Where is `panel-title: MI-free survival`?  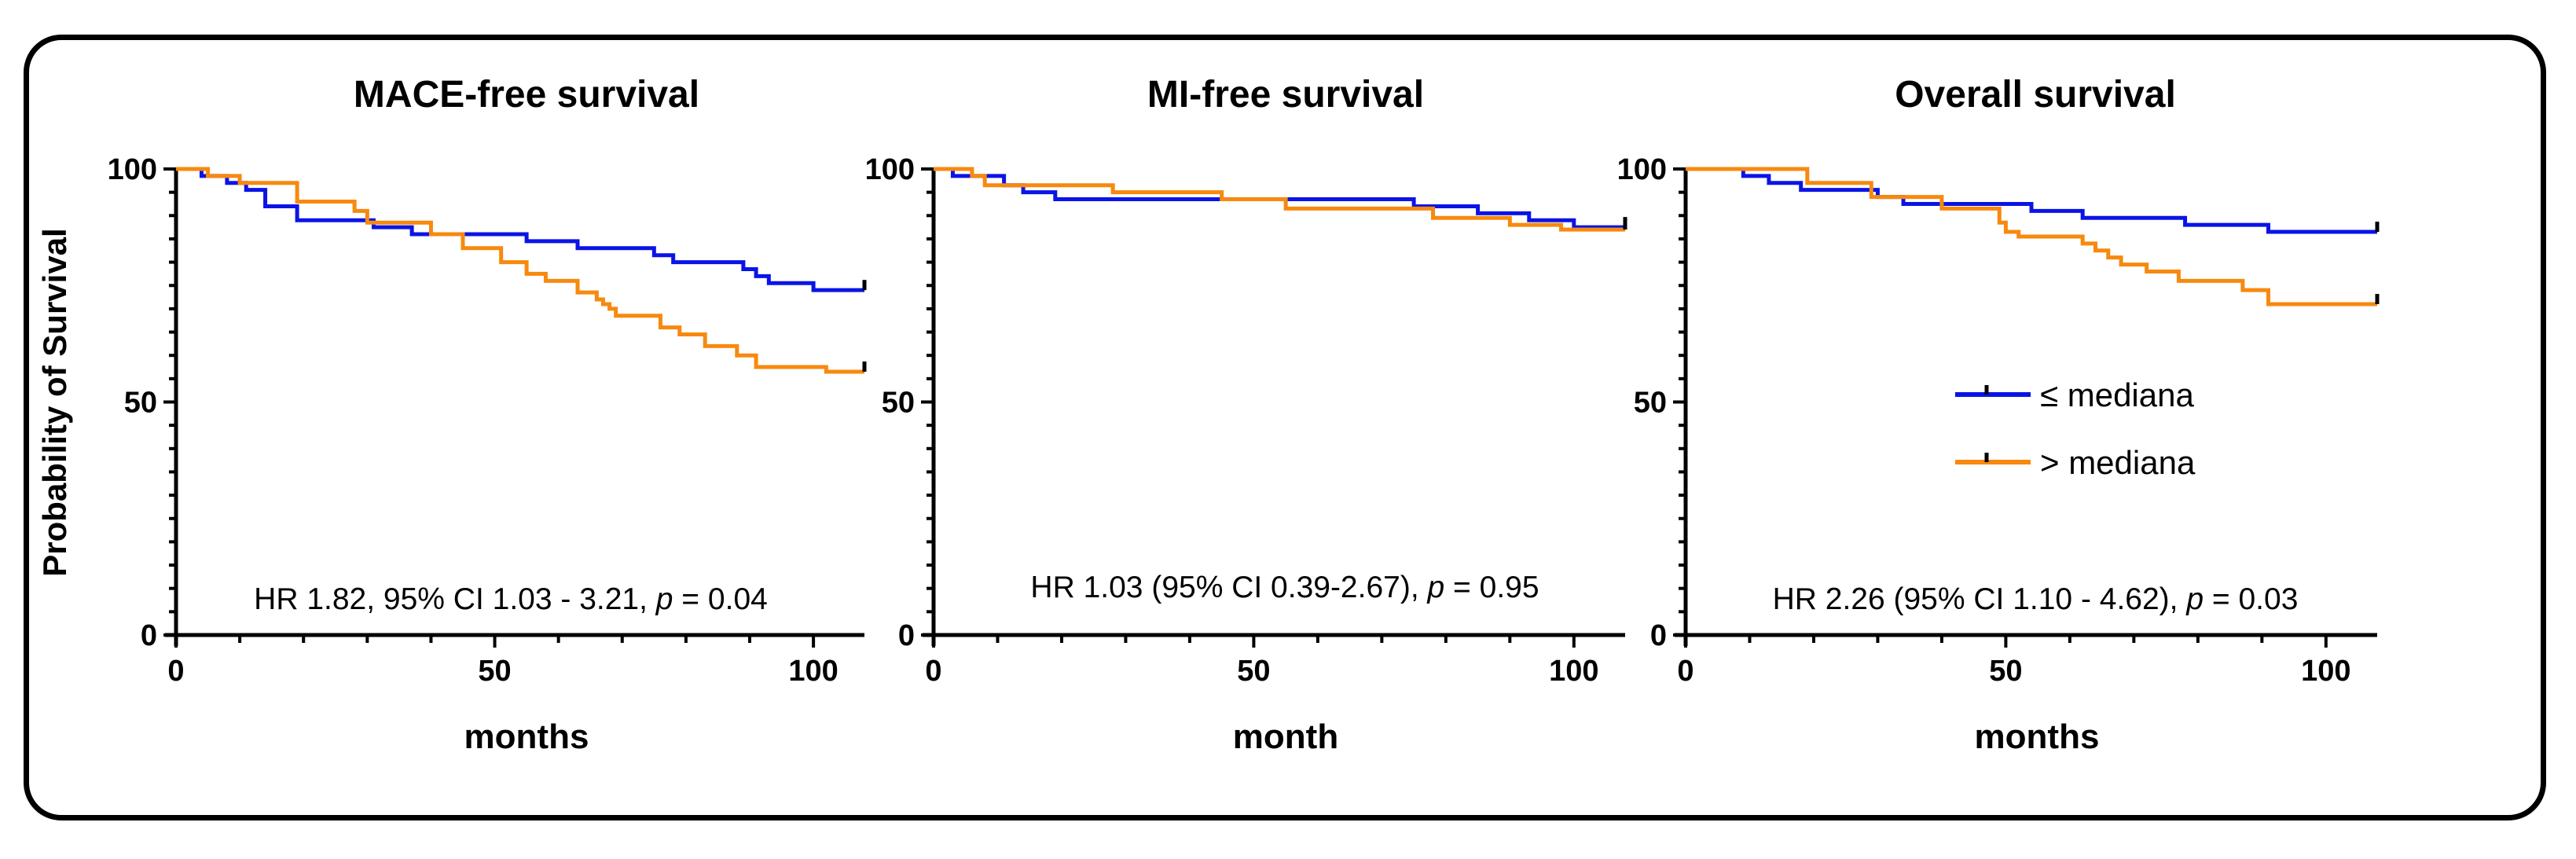 panel-title: MI-free survival is located at coordinates (1285, 95).